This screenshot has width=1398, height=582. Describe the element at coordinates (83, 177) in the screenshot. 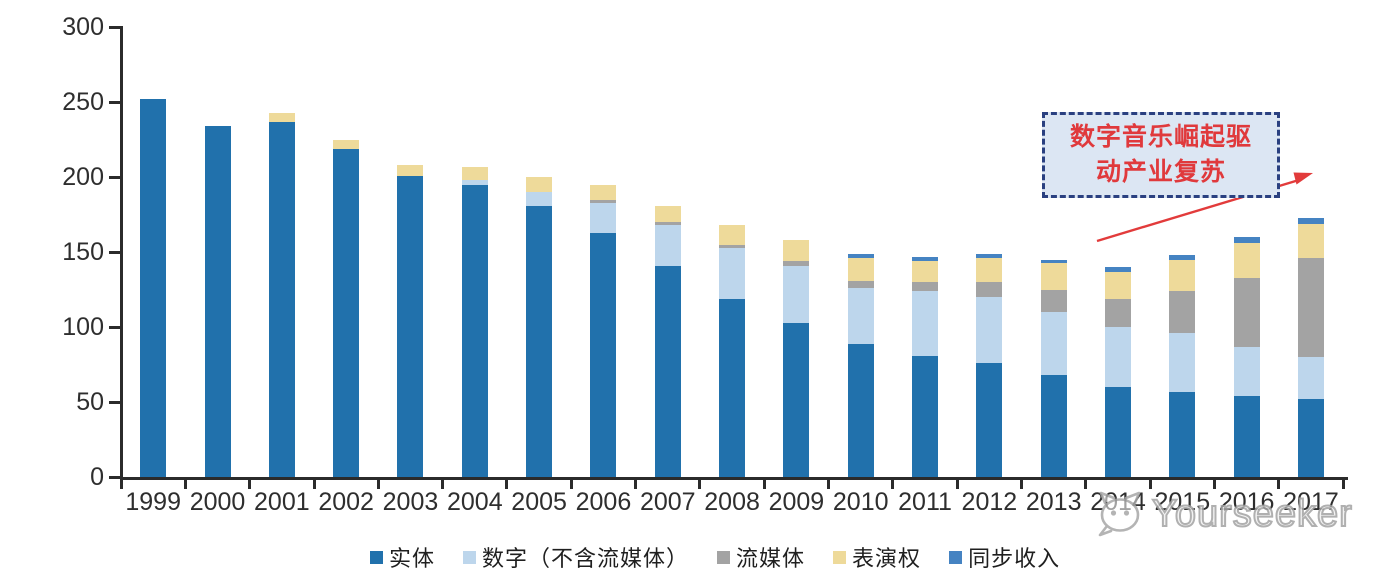

I see `y-axis-tick-label: 200` at that location.